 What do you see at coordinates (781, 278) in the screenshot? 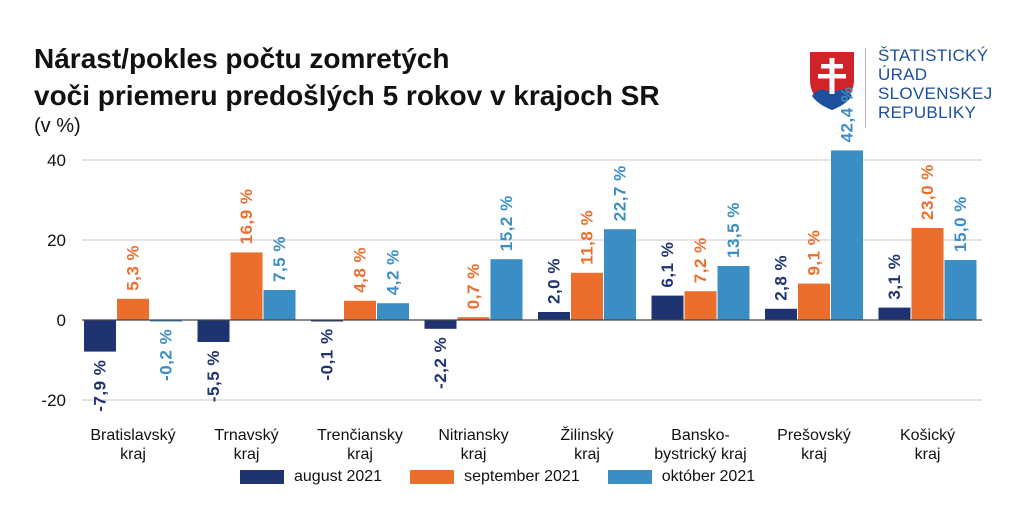
I see `data-label: 2,8 %` at bounding box center [781, 278].